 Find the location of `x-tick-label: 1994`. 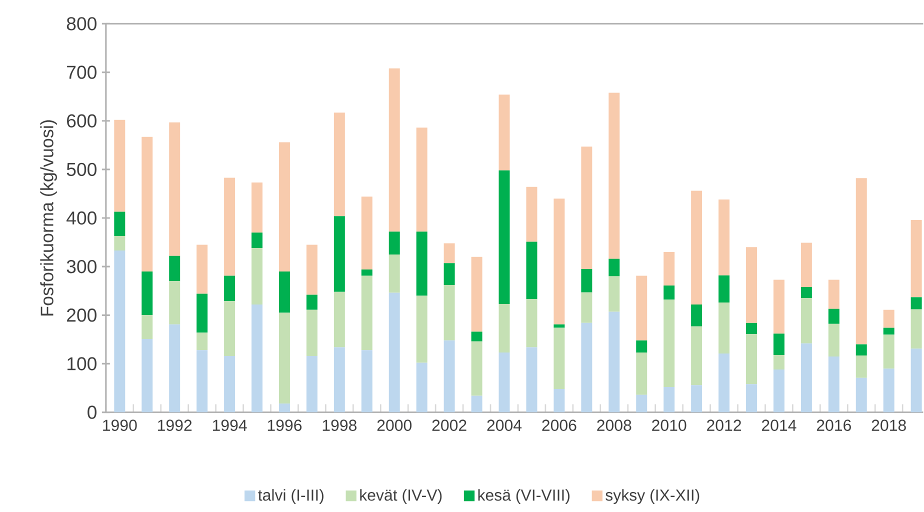

x-tick-label: 1994 is located at coordinates (229, 426).